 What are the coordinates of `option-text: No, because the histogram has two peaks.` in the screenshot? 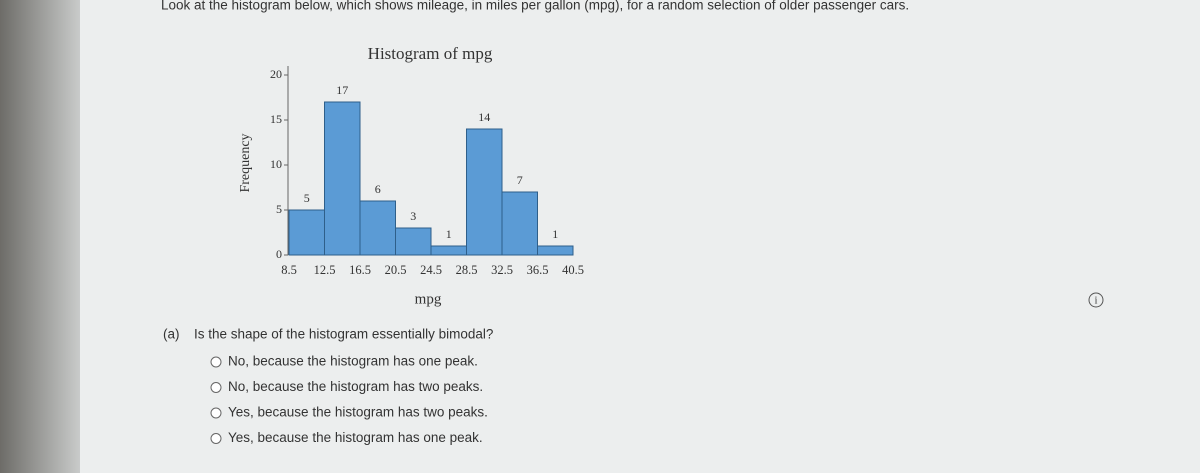 It's located at (355, 386).